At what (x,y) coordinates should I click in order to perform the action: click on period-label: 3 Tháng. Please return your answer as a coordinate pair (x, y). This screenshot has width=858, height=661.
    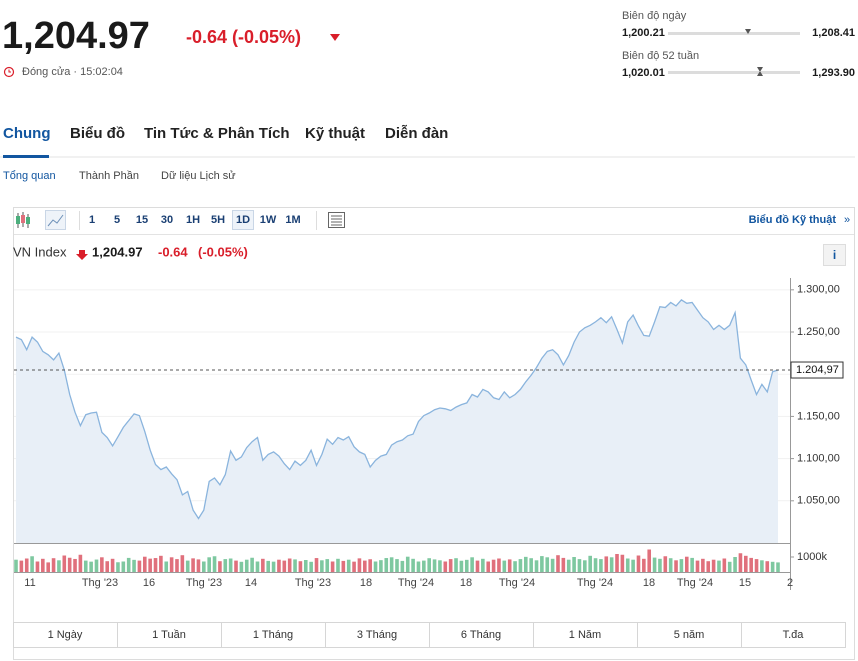
    Looking at the image, I should click on (377, 635).